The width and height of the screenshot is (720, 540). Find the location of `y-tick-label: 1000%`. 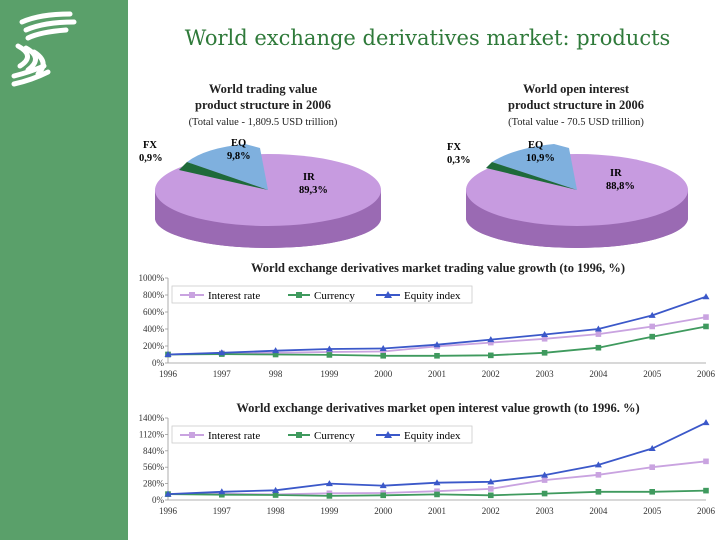

y-tick-label: 1000% is located at coordinates (152, 278).